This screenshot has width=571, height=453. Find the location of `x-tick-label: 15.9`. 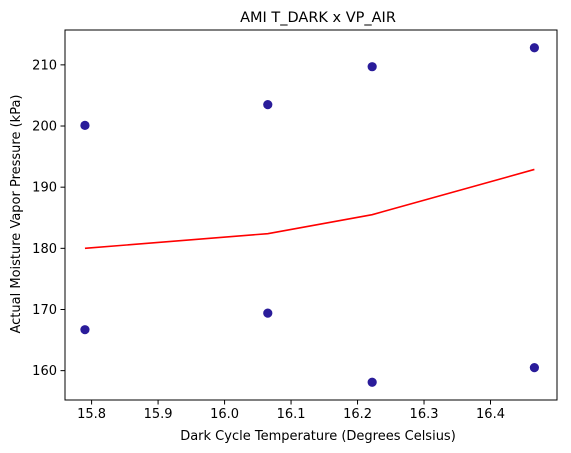

x-tick-label: 15.9 is located at coordinates (158, 414).